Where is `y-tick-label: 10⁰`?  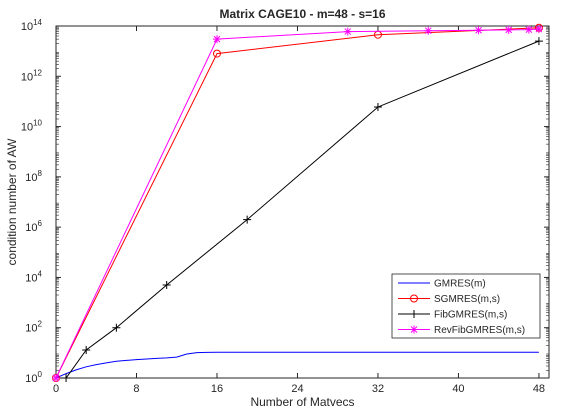 y-tick-label: 10⁰ is located at coordinates (33, 377).